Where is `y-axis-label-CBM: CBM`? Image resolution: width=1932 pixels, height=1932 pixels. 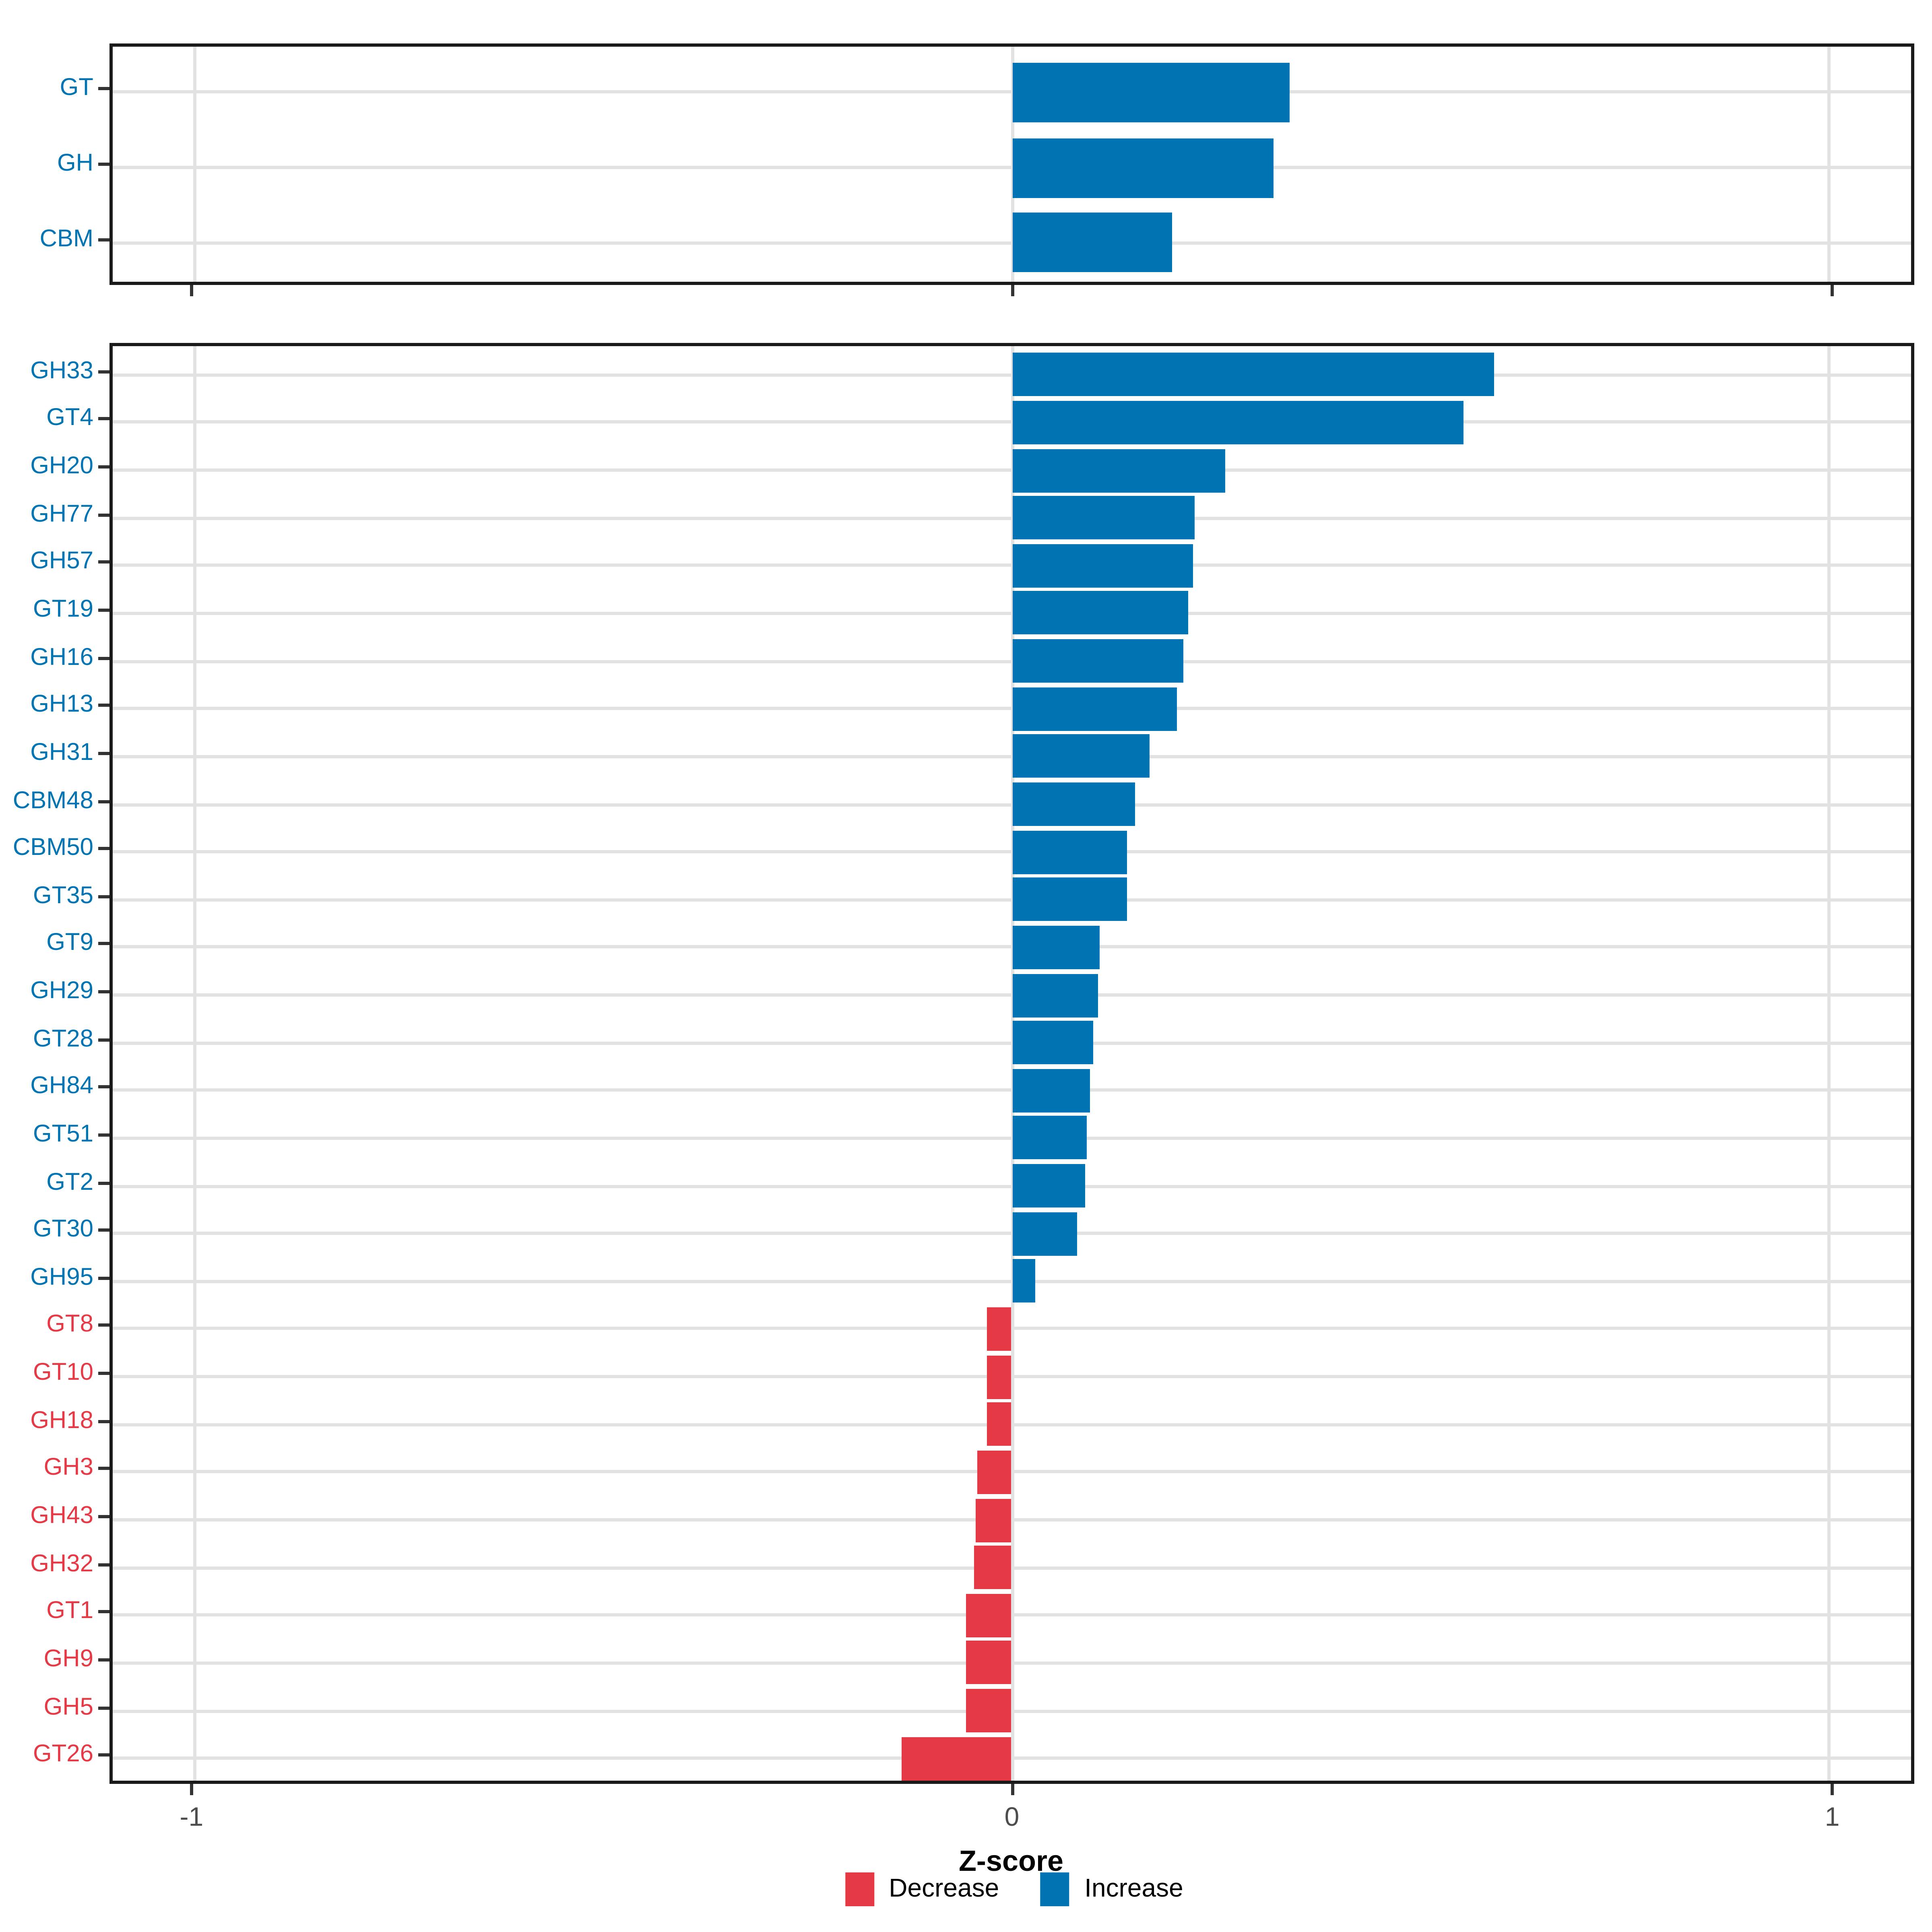
y-axis-label-CBM: CBM is located at coordinates (66, 239).